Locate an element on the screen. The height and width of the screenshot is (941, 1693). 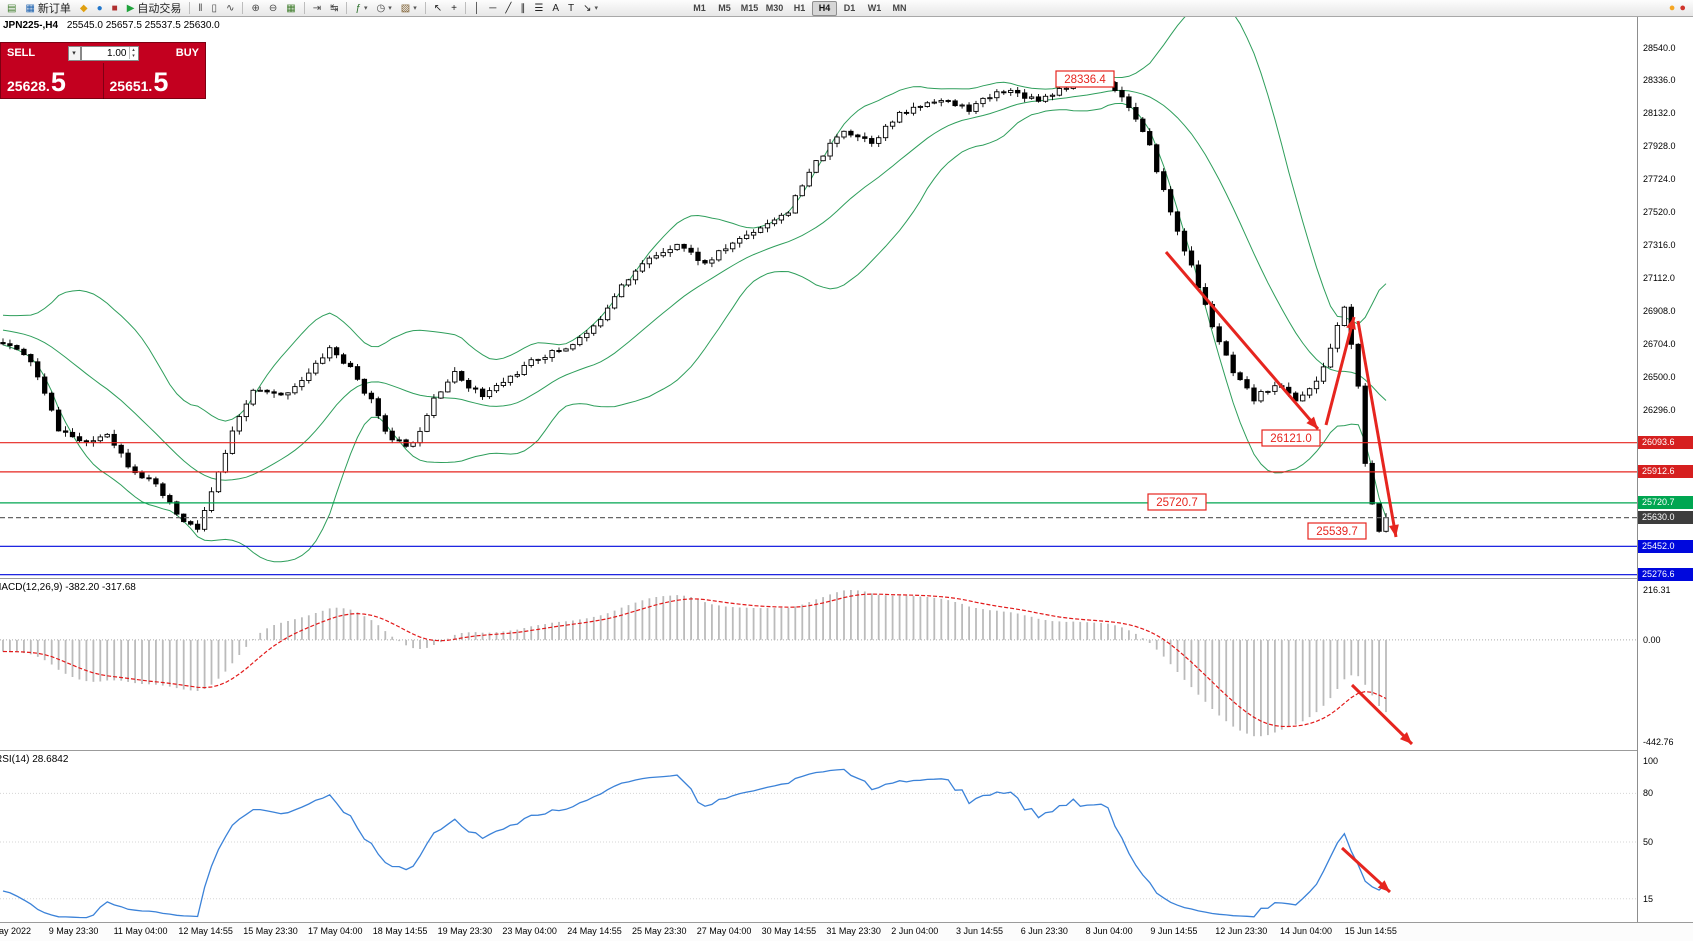
autotrading-icon: ▶ is located at coordinates (130, 8).